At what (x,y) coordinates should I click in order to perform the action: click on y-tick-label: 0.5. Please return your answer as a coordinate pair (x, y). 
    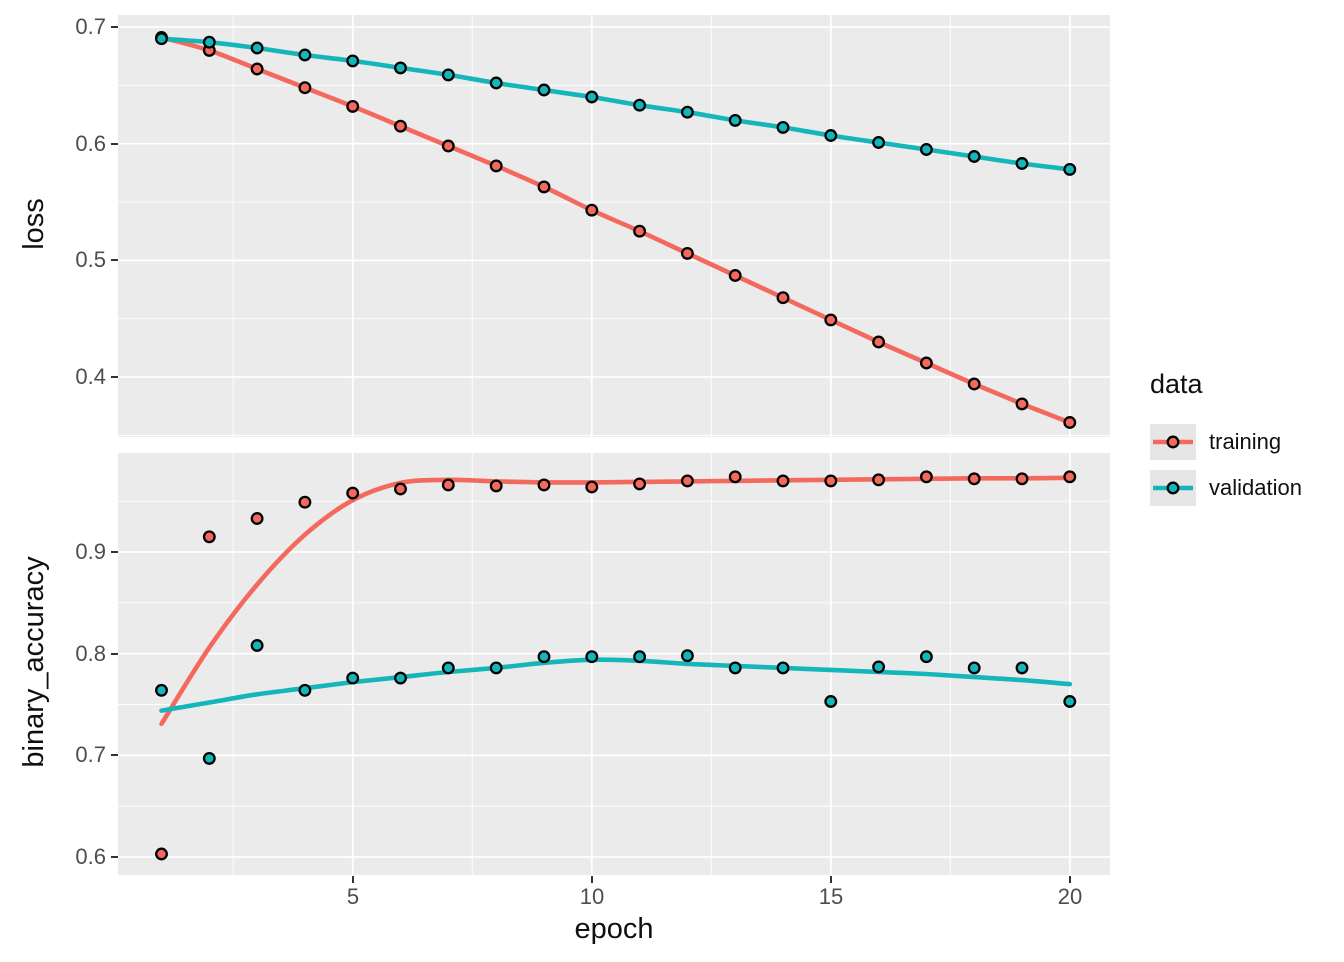
    Looking at the image, I should click on (90, 259).